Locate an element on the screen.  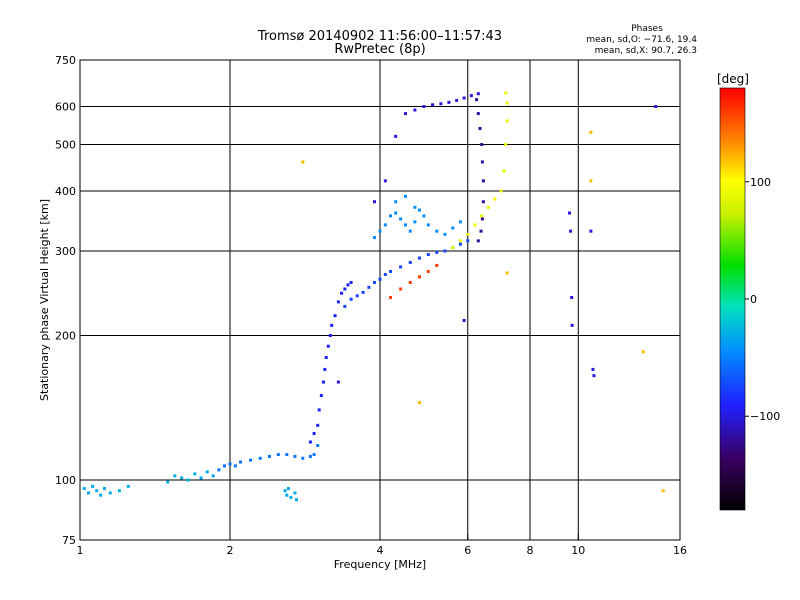
y-tick-label: 100 is located at coordinates (65, 480).